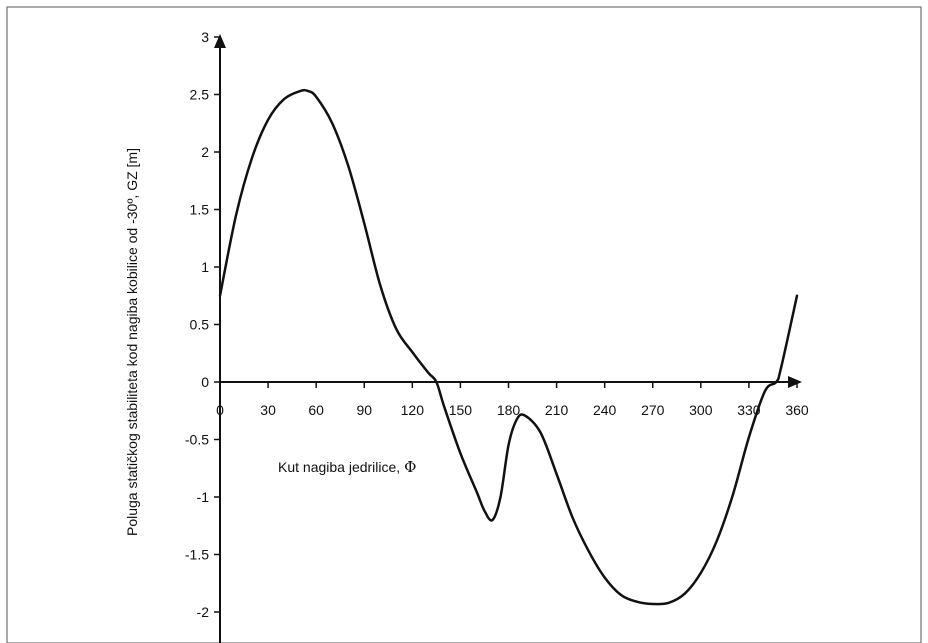 The width and height of the screenshot is (928, 643). What do you see at coordinates (557, 410) in the screenshot?
I see `x-tick-label: 210` at bounding box center [557, 410].